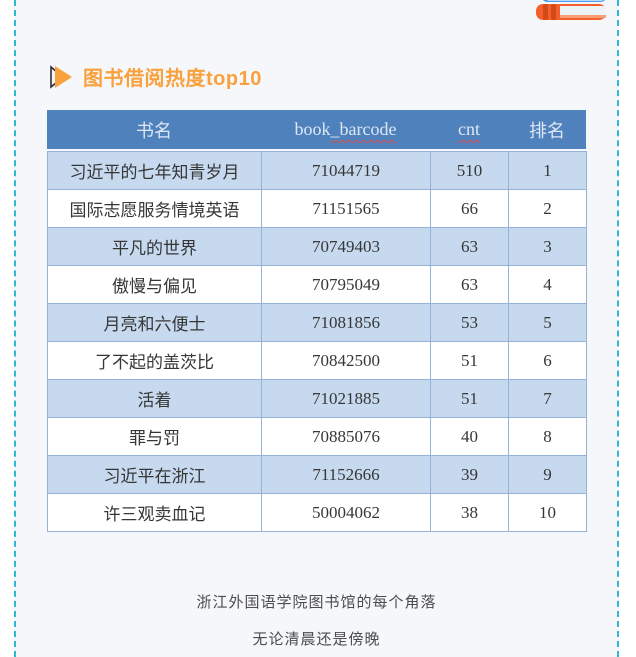  I want to click on table-row: 习近平的七年知青岁月 71044719 510 1, so click(317, 170).